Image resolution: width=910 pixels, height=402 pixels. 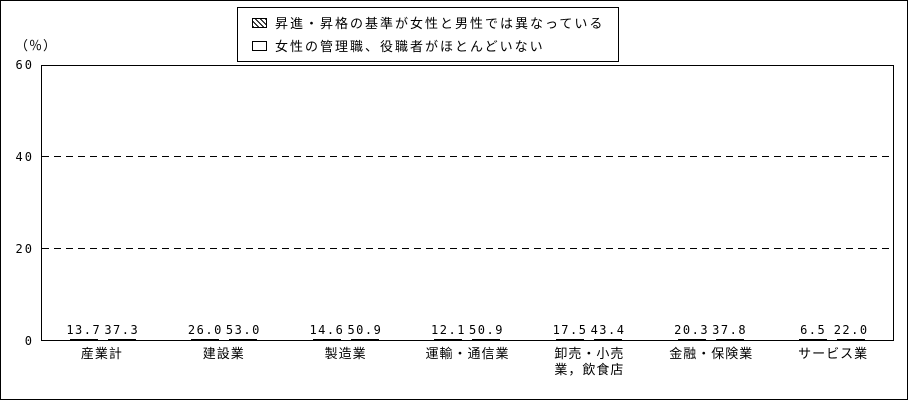 What do you see at coordinates (345, 354) in the screenshot?
I see `category-label: 製造業` at bounding box center [345, 354].